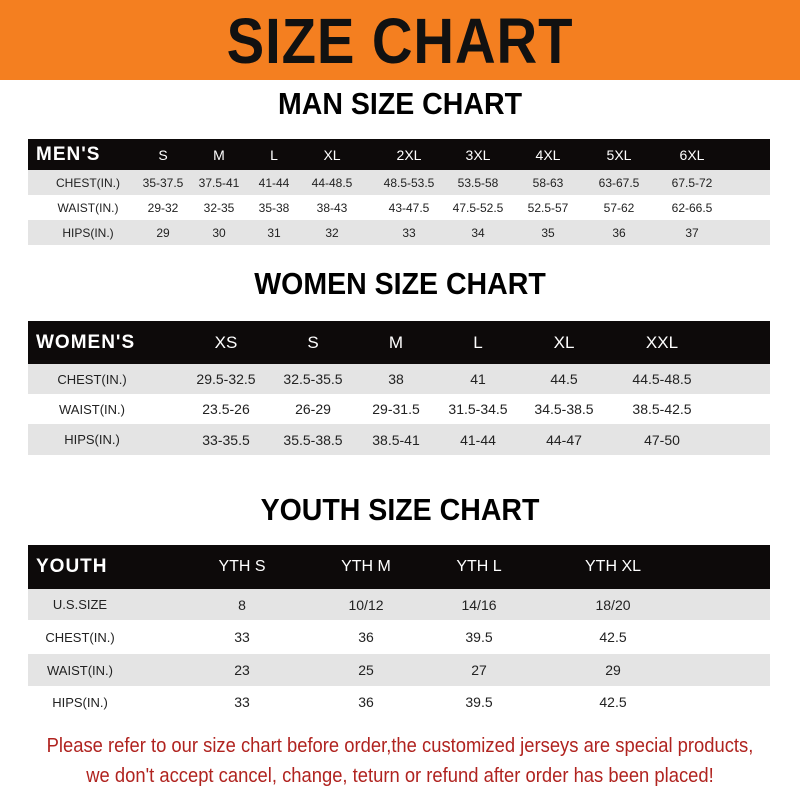  What do you see at coordinates (479, 566) in the screenshot?
I see `size-header-cell: YTH L` at bounding box center [479, 566].